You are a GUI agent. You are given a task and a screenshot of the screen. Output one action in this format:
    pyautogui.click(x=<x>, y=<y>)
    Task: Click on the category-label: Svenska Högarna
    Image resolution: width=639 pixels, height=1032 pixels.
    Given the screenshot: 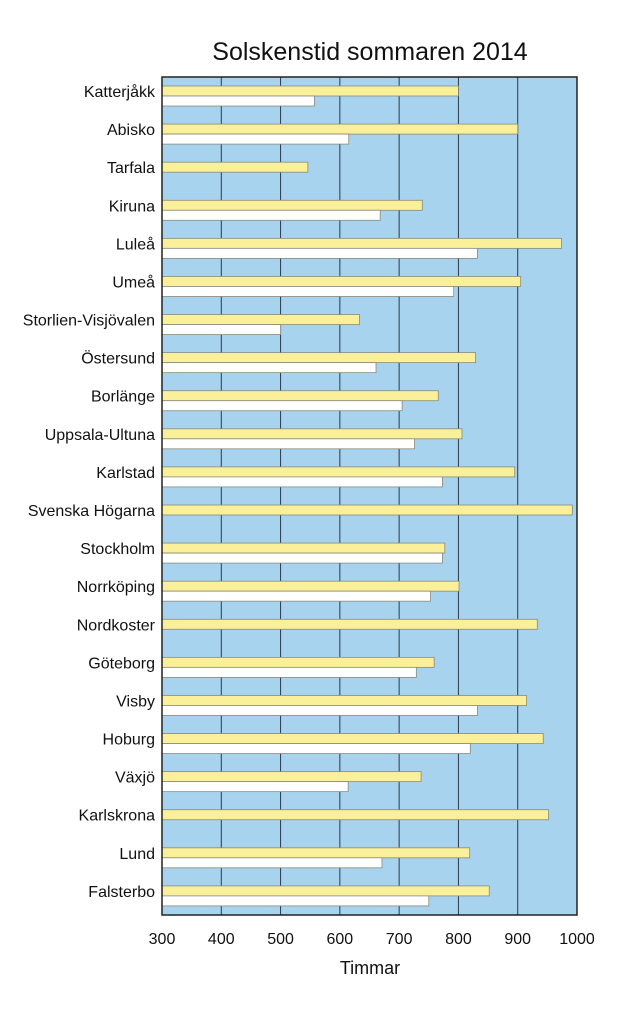 What is the action you would take?
    pyautogui.click(x=91, y=511)
    